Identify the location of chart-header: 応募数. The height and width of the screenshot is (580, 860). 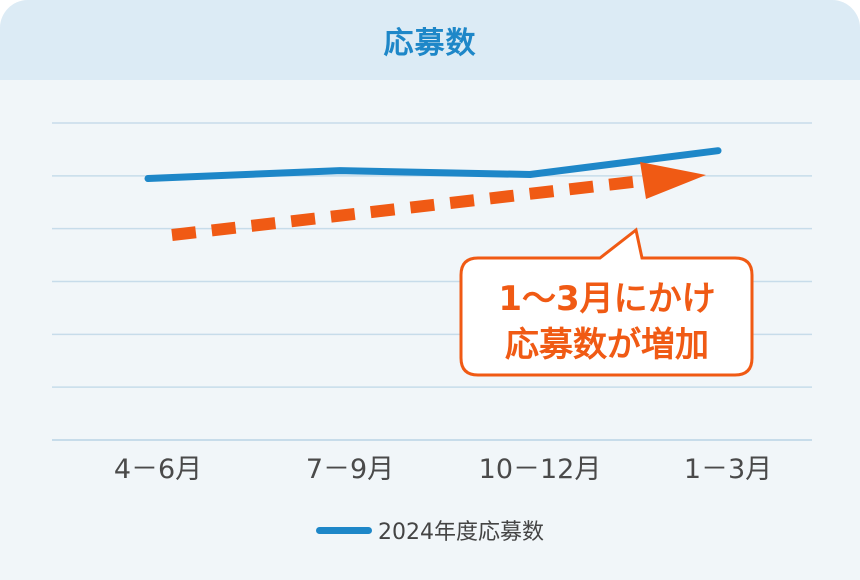
(430, 40).